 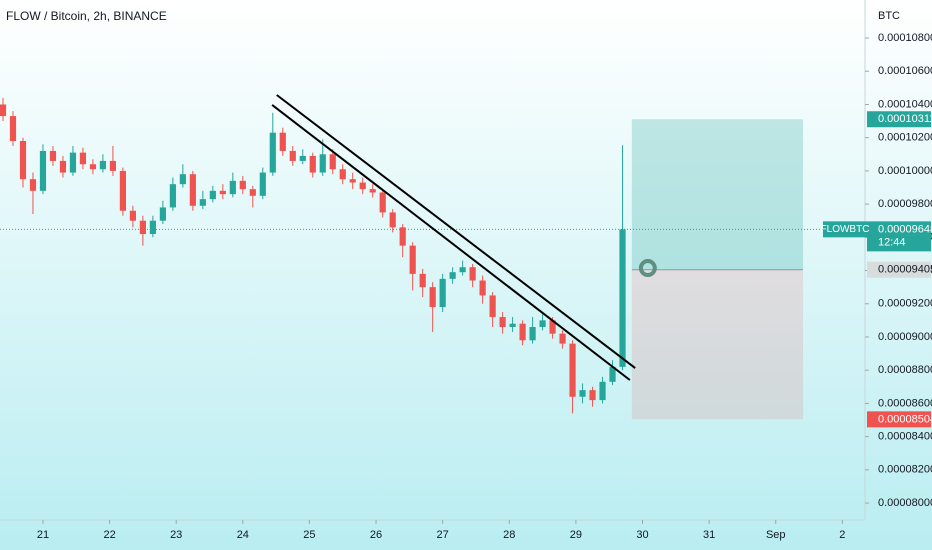 What do you see at coordinates (376, 535) in the screenshot?
I see `x-tick-label: 26` at bounding box center [376, 535].